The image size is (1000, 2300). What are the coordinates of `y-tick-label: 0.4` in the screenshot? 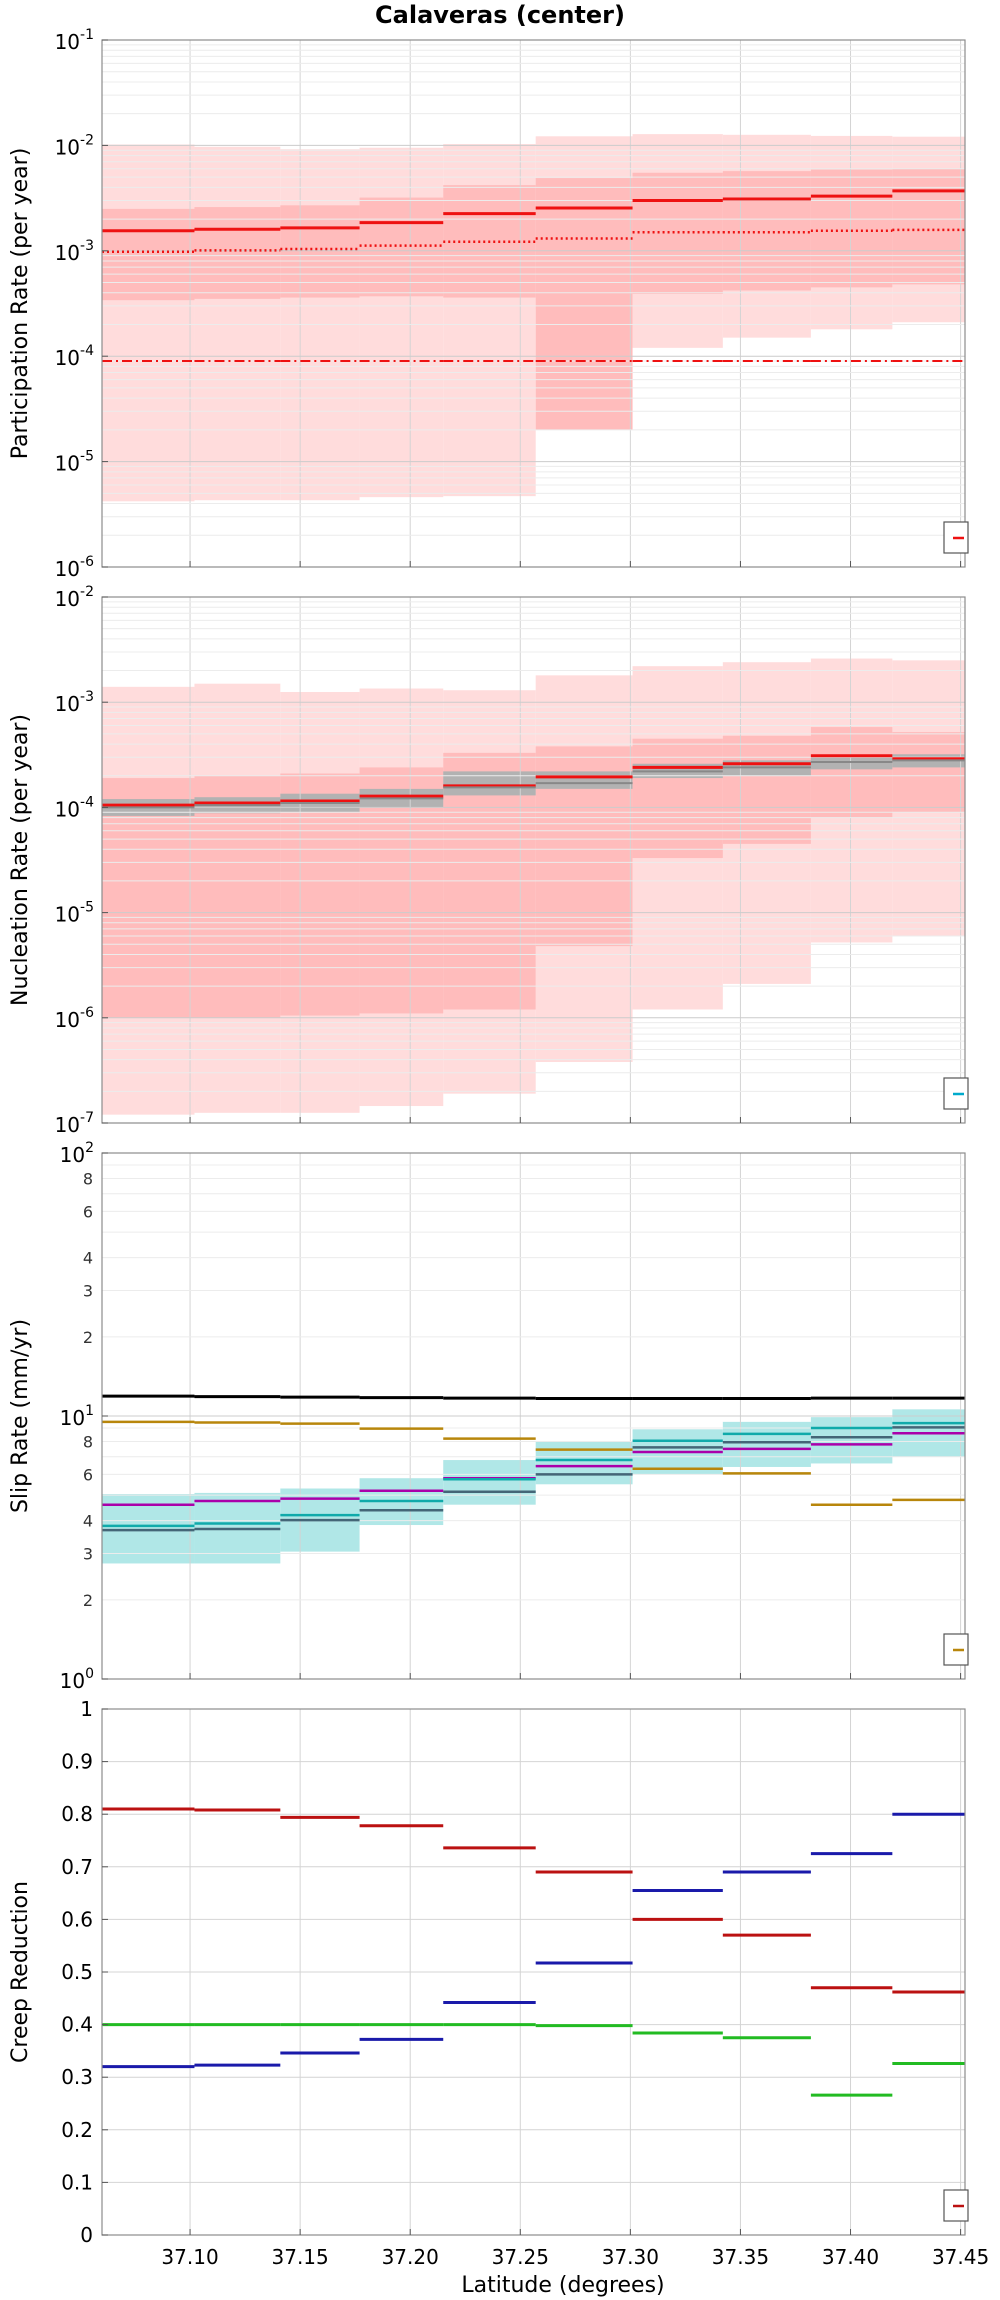 It's located at (77, 2025).